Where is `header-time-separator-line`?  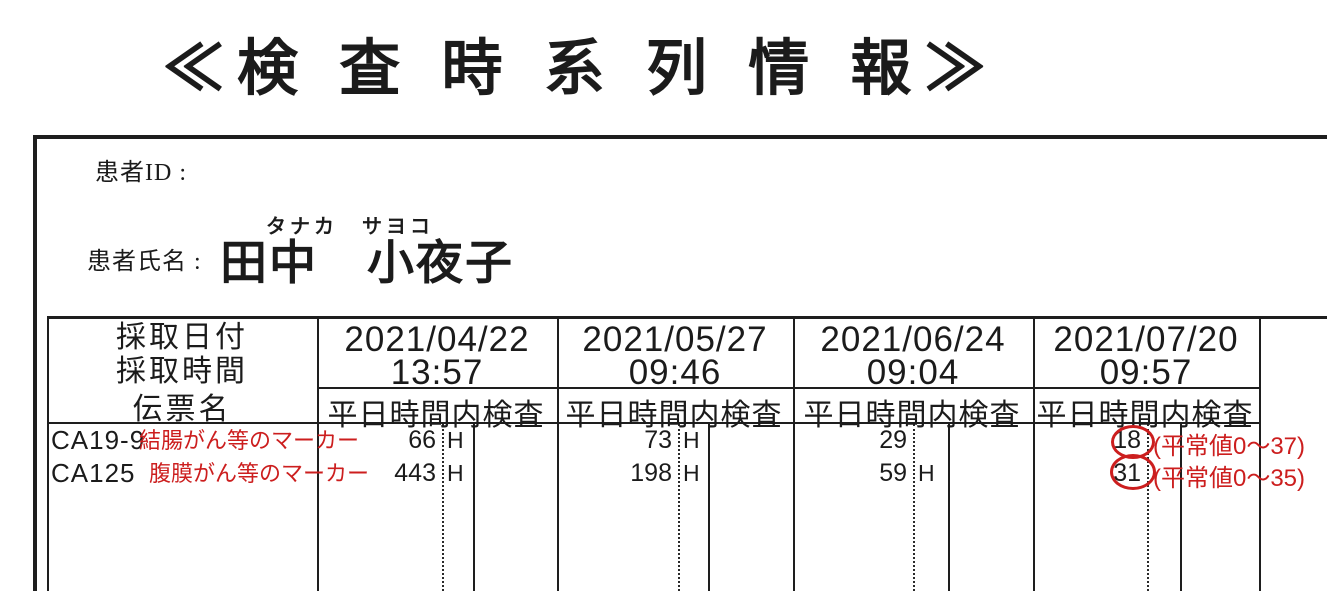
header-time-separator-line is located at coordinates (788, 388).